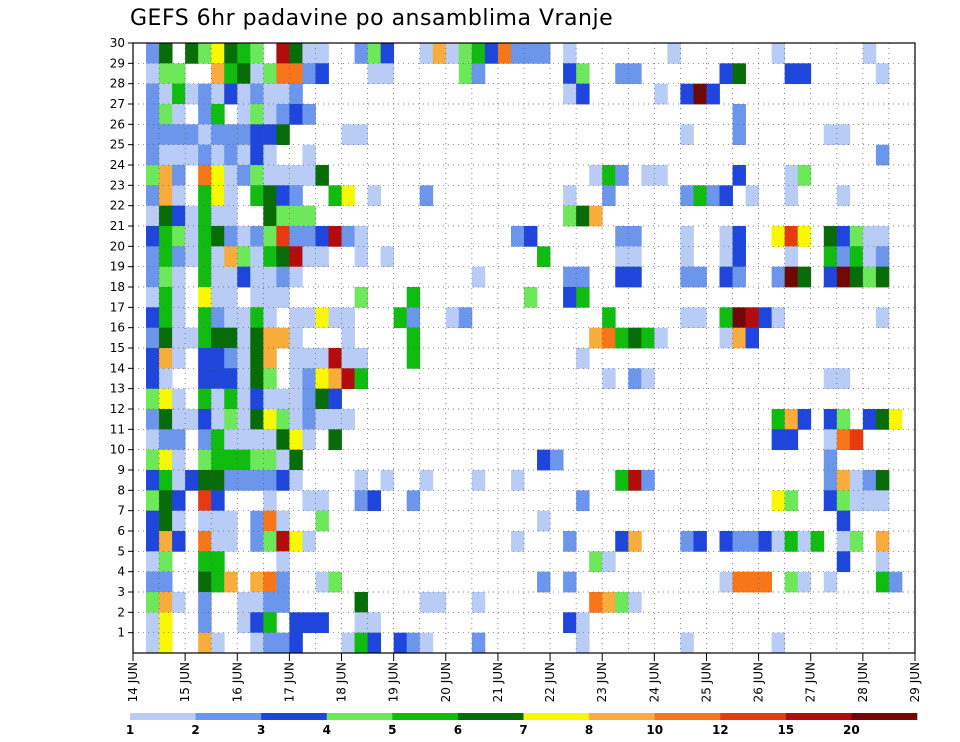 The height and width of the screenshot is (742, 960). Describe the element at coordinates (117, 409) in the screenshot. I see `y-tick-label: 12` at that location.